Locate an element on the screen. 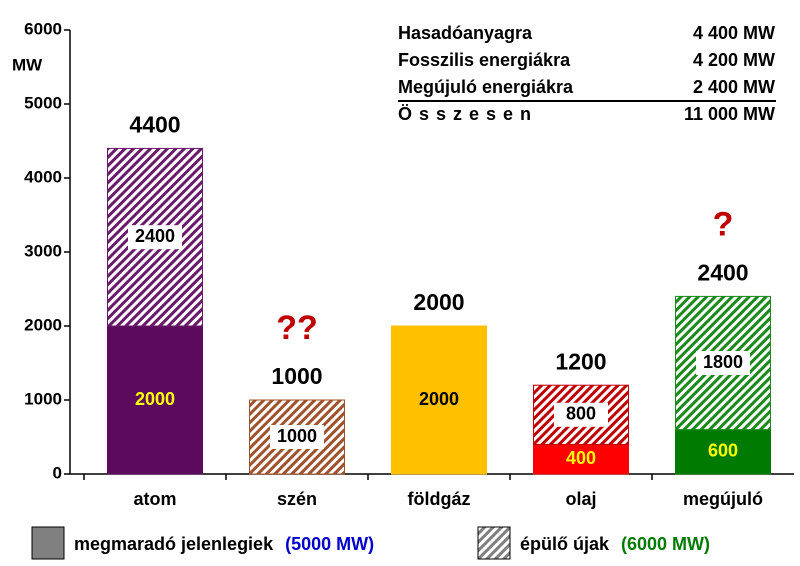 The height and width of the screenshot is (566, 800). summary-value: 2 400 MW is located at coordinates (734, 87).